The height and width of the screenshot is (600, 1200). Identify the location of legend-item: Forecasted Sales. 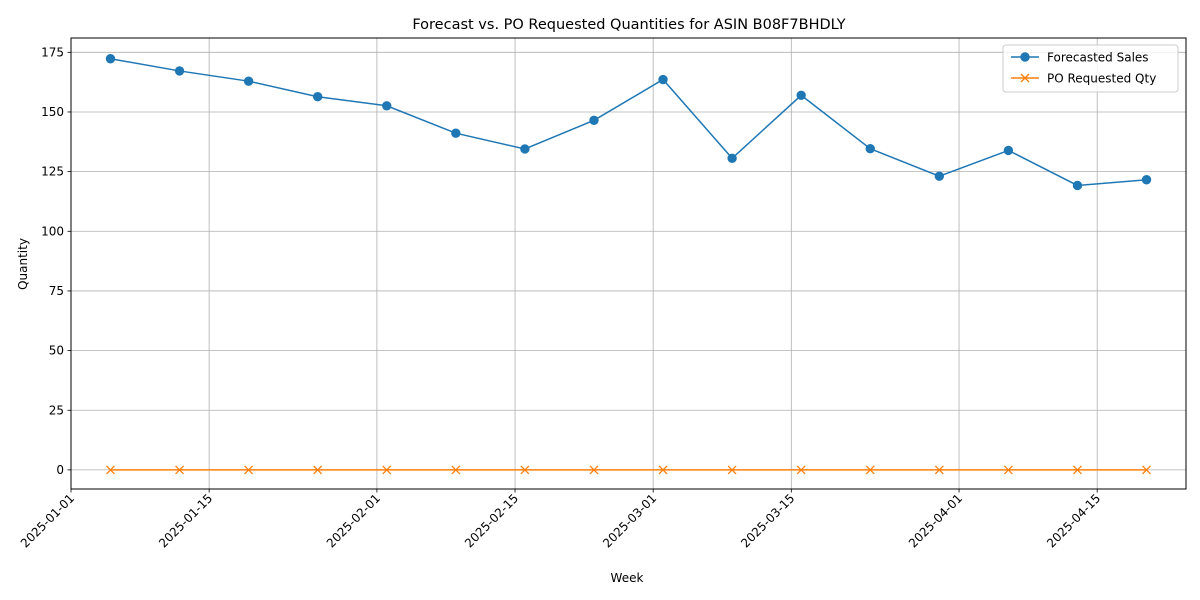
(1080, 58).